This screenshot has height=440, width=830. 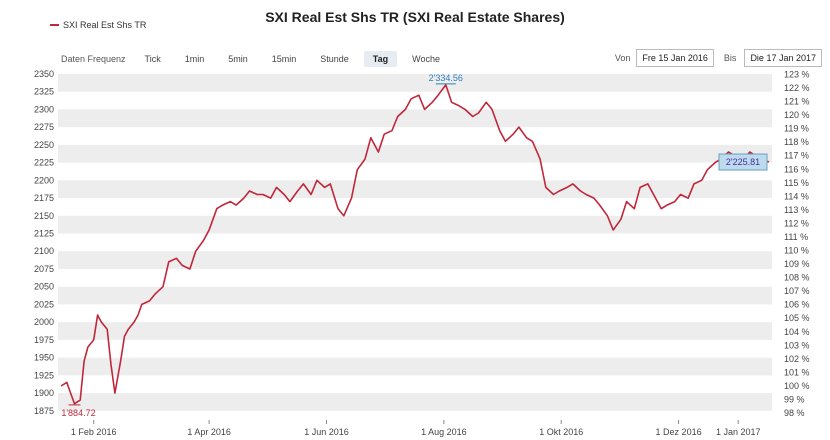 I want to click on y-right-tick-label: 107 %, so click(x=797, y=291).